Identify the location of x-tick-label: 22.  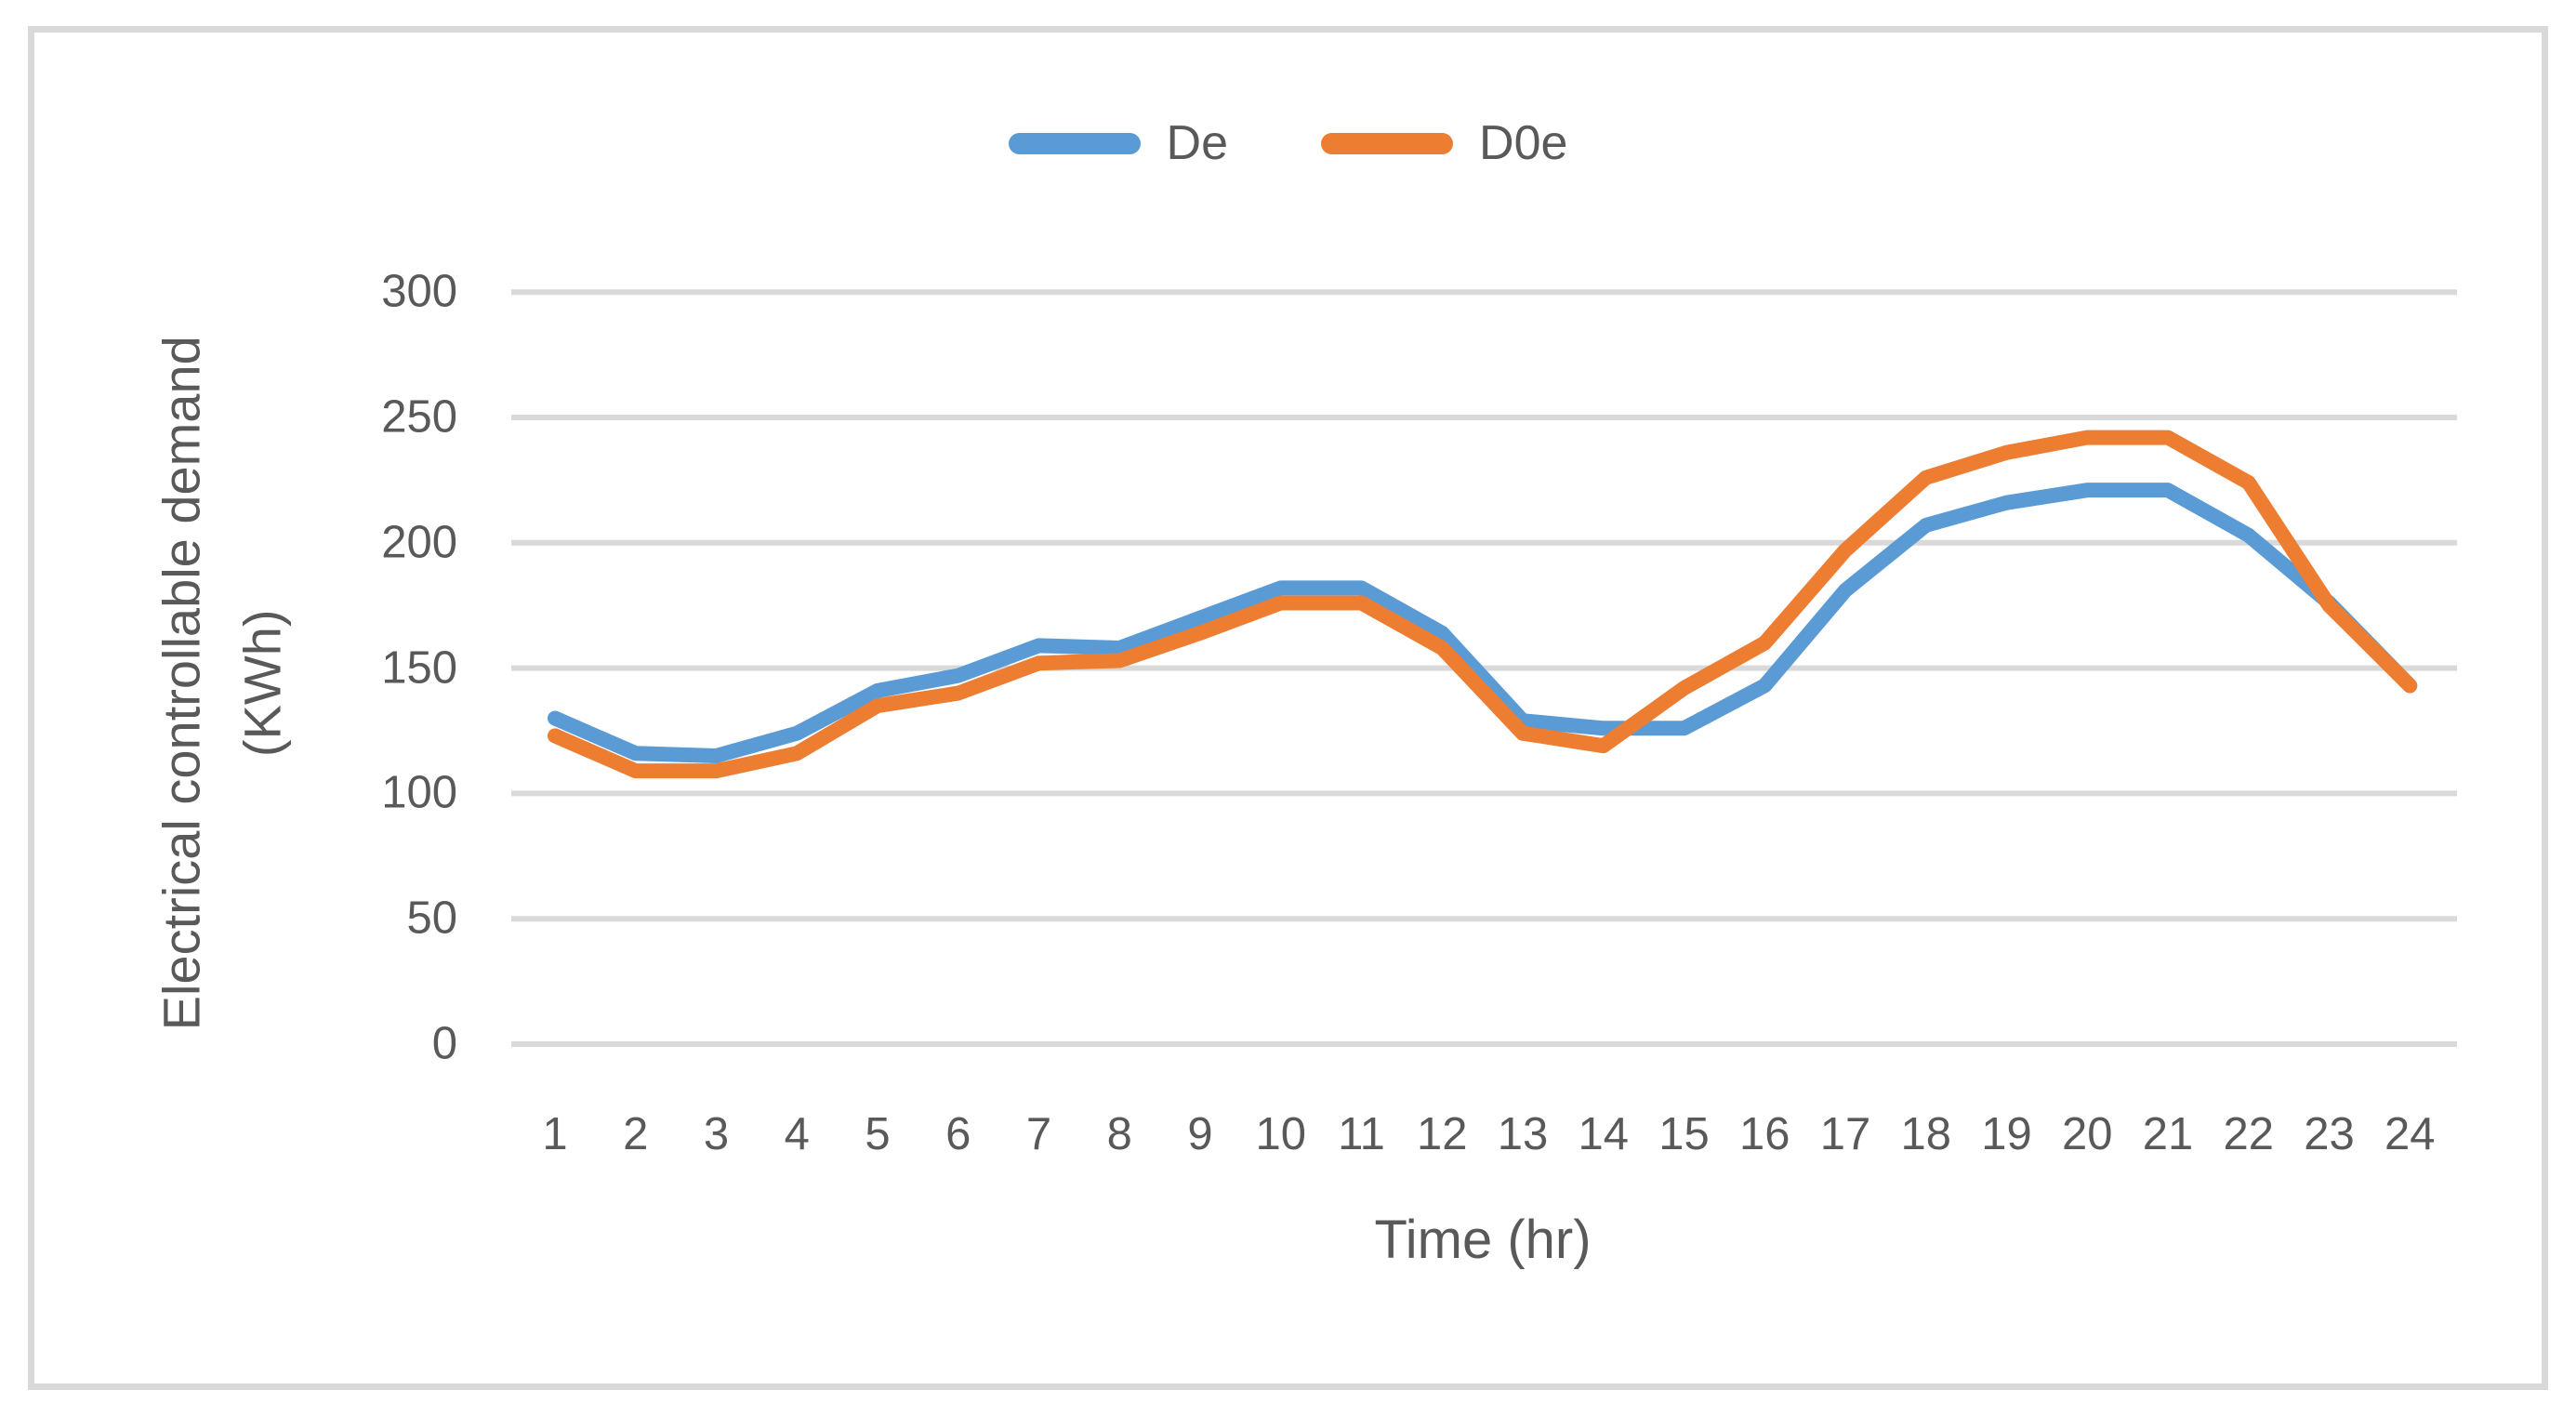
(2249, 1134).